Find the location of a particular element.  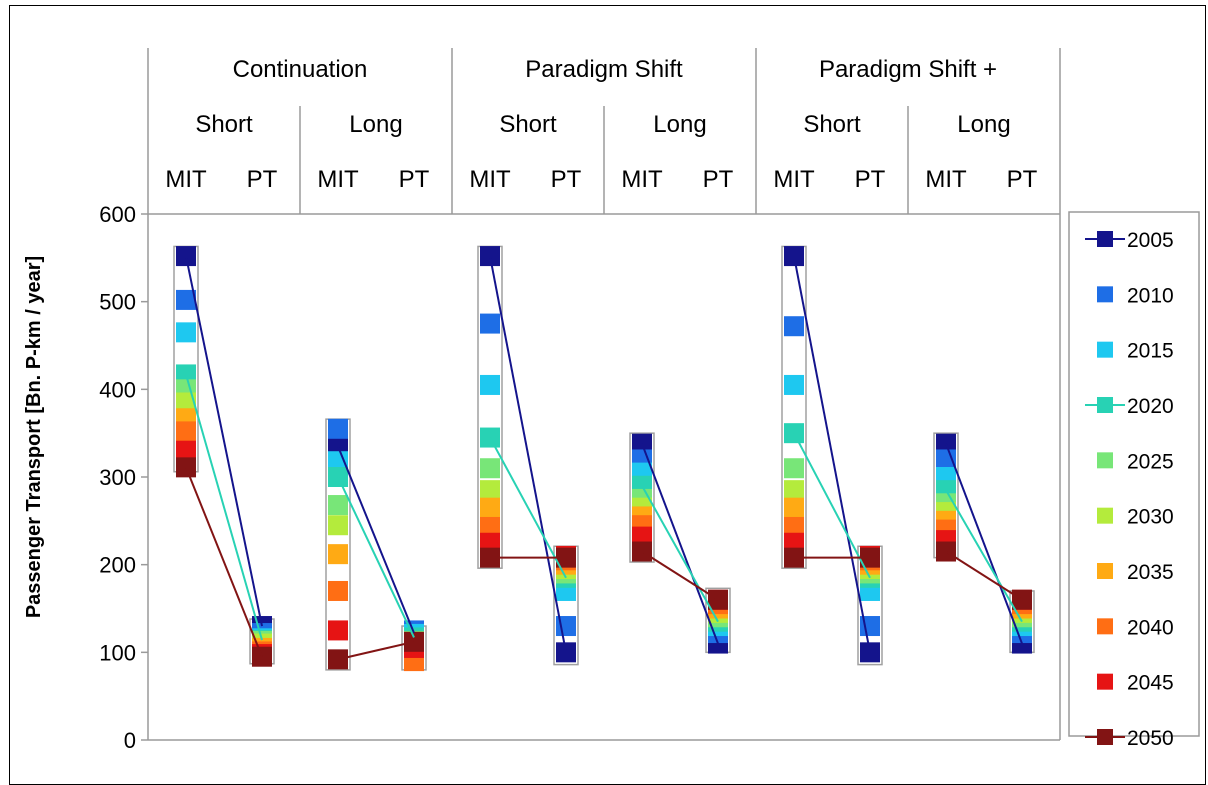

y-tick-label: 300 is located at coordinates (117, 477).